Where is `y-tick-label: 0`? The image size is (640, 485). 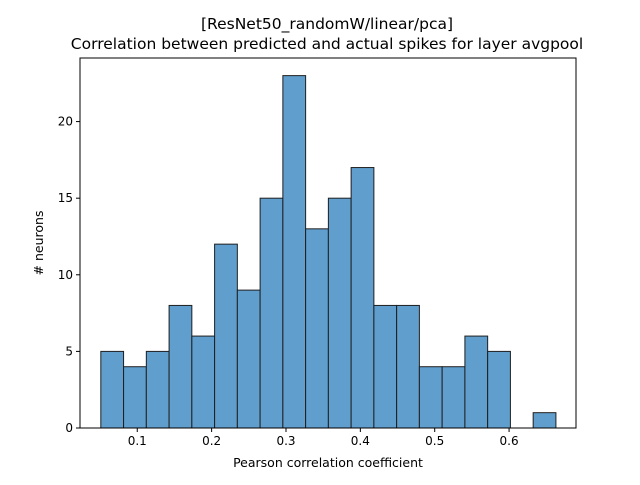 y-tick-label: 0 is located at coordinates (69, 428).